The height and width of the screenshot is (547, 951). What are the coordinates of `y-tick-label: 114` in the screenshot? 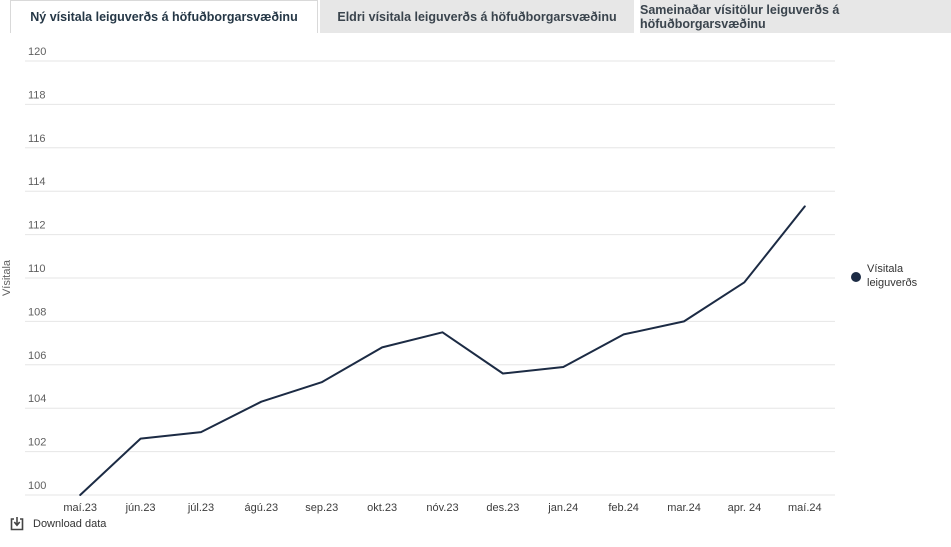 It's located at (37, 182).